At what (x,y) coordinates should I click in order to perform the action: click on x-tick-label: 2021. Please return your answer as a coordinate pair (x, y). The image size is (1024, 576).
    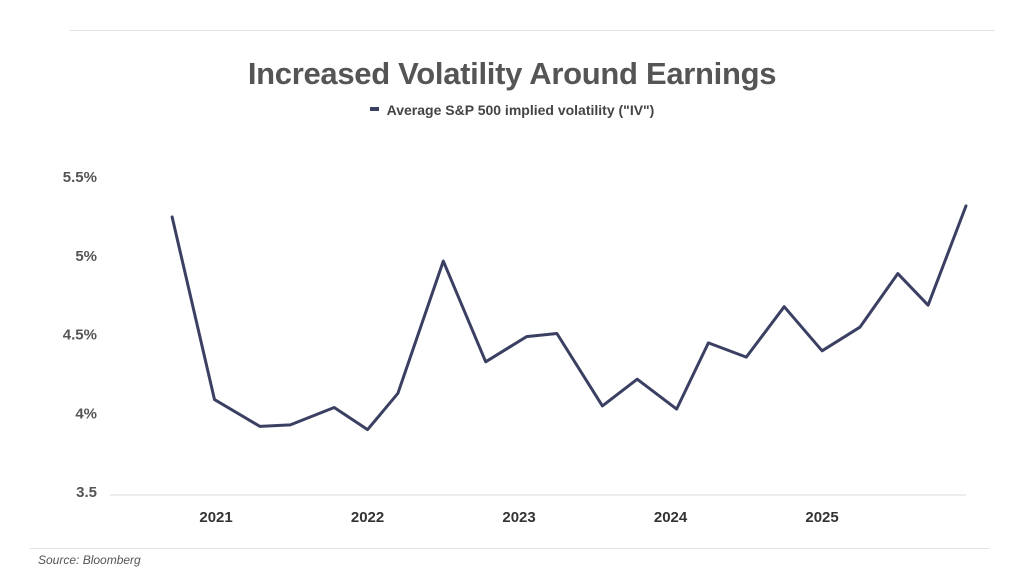
    Looking at the image, I should click on (215, 517).